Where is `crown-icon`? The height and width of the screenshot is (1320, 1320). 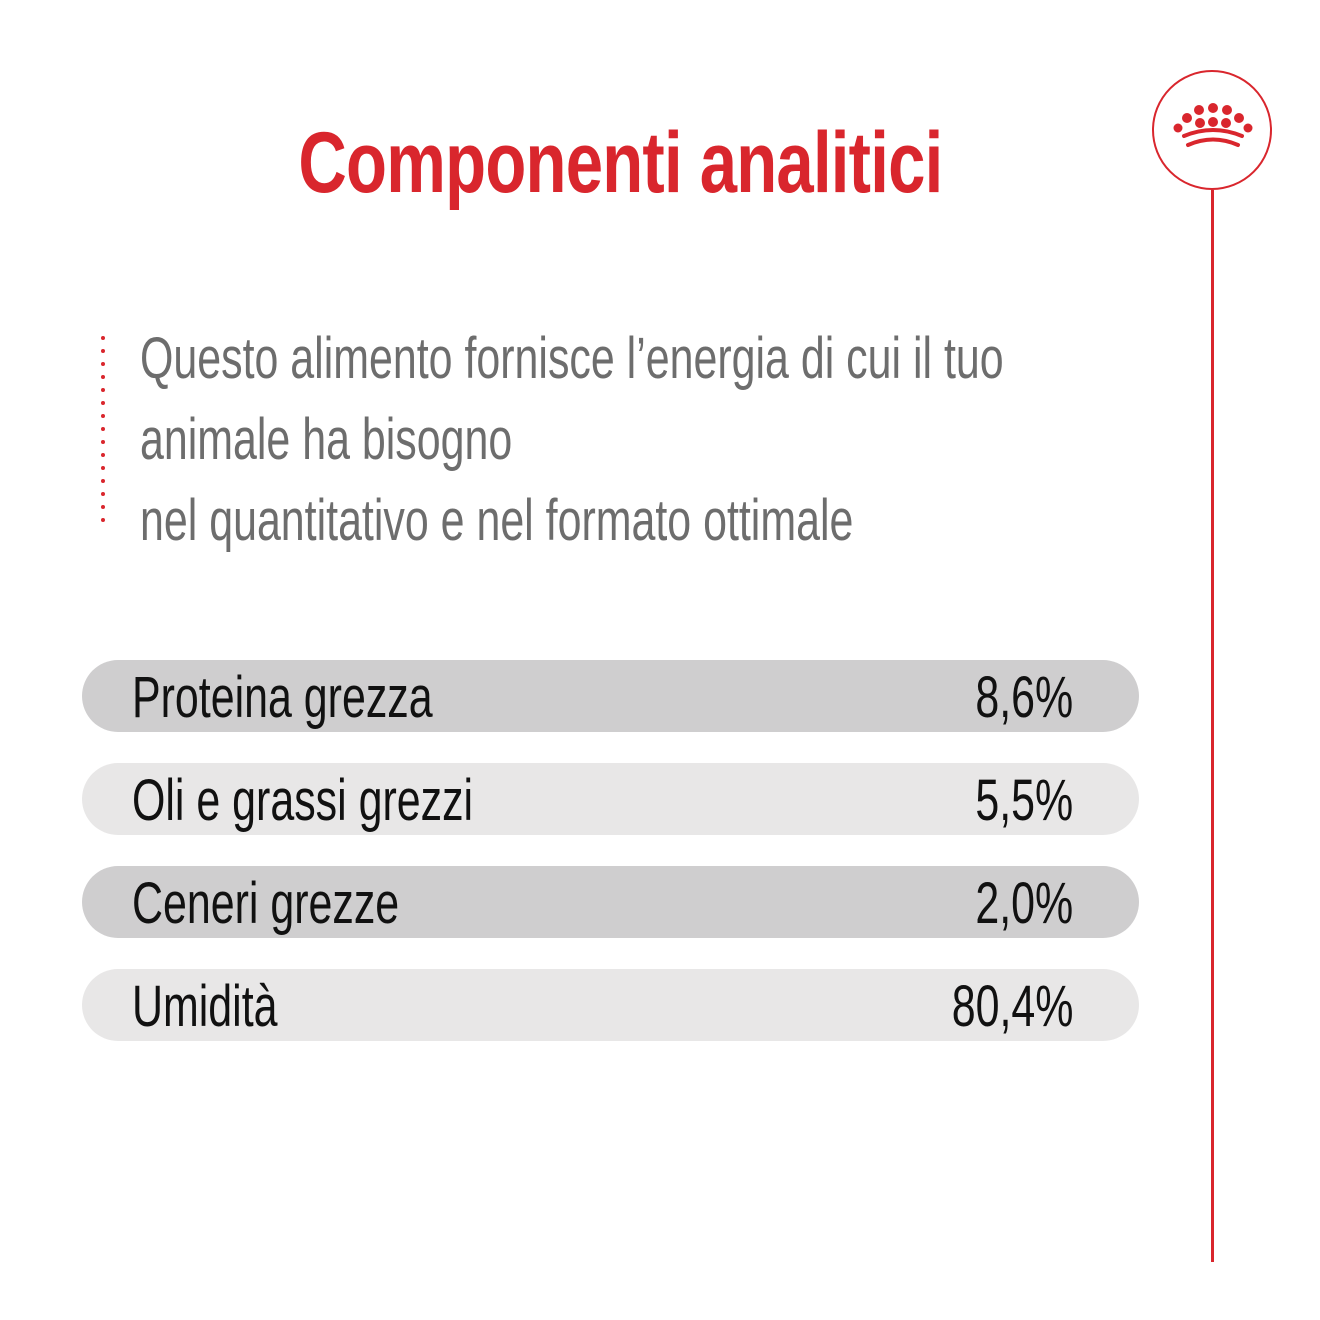
crown-icon is located at coordinates (1213, 132).